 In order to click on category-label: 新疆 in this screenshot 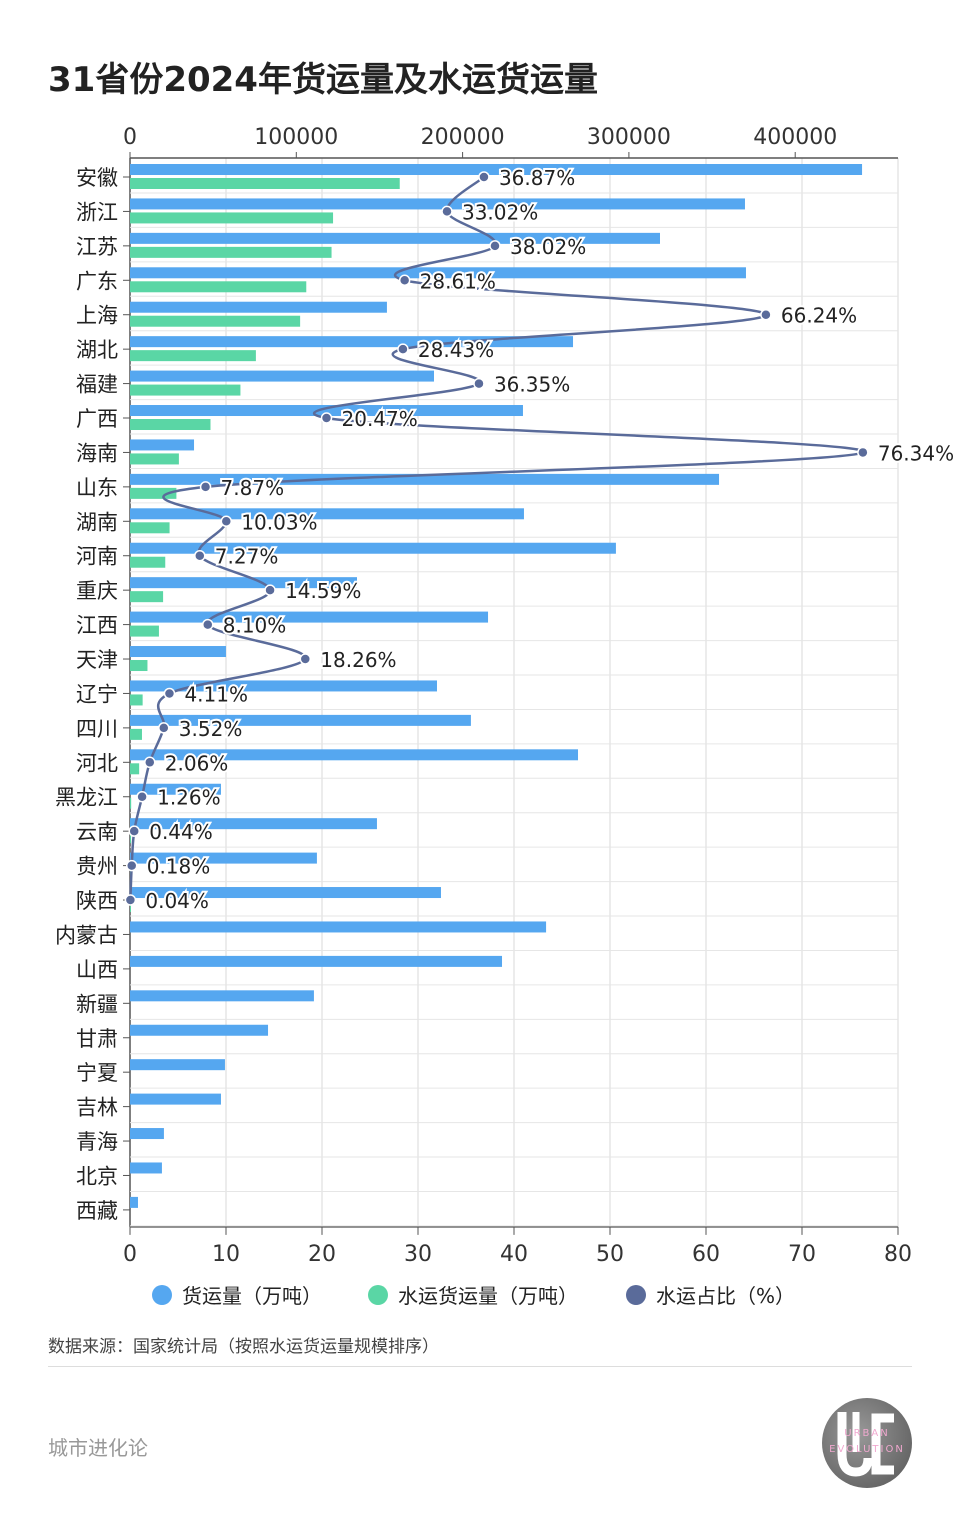, I will do `click(97, 1004)`.